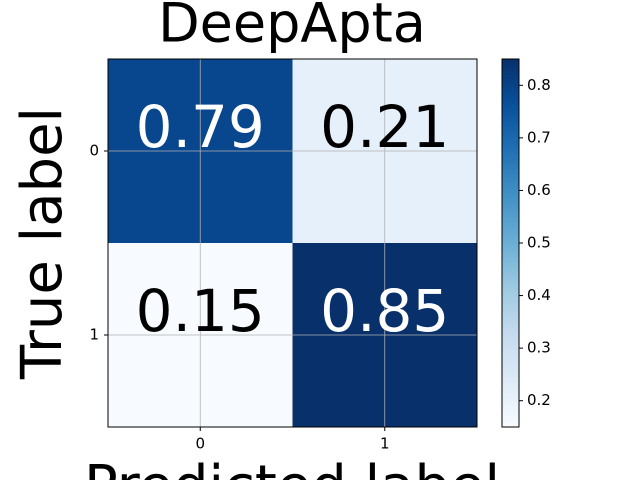 This screenshot has height=480, width=640. What do you see at coordinates (292, 467) in the screenshot?
I see `x-axis-label: Predicted label` at bounding box center [292, 467].